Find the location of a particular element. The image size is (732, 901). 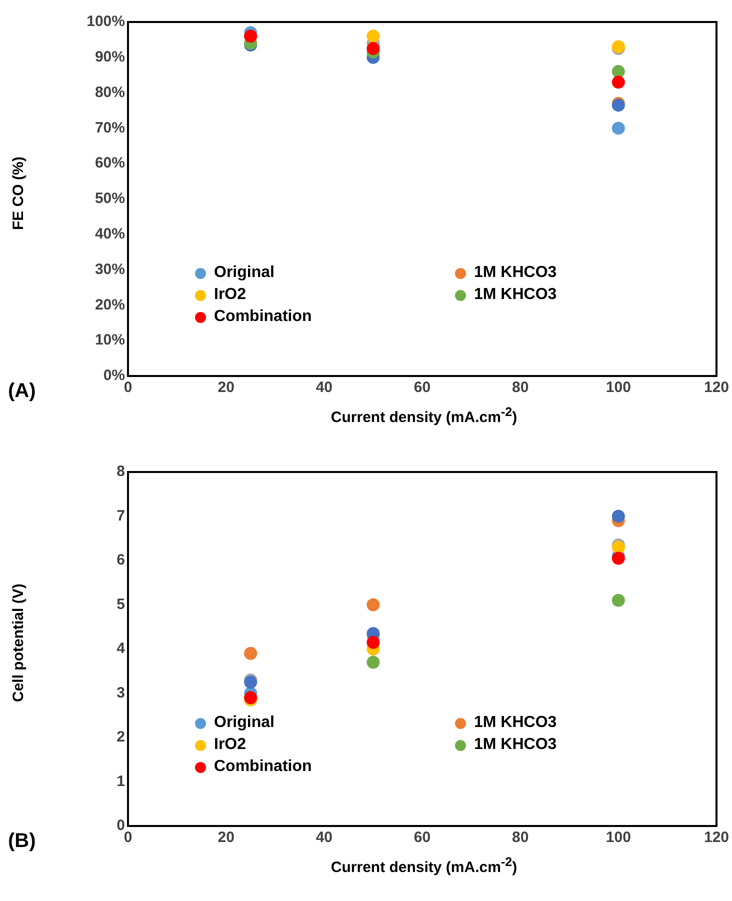

y-tick-label: 7 is located at coordinates (120, 515).